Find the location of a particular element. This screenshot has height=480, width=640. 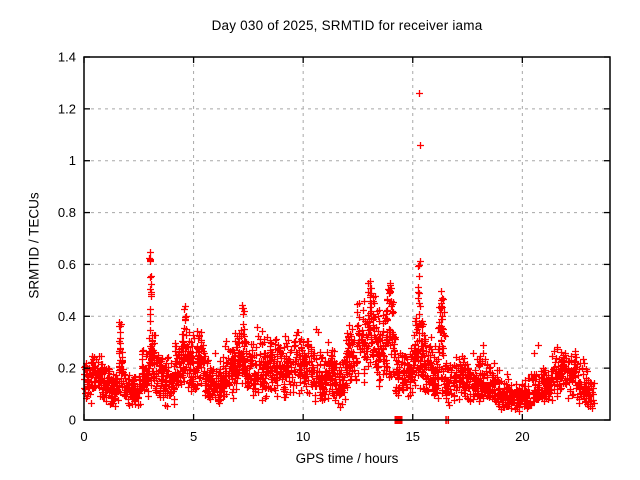

y-tick-label: 0.6 is located at coordinates (67, 264).